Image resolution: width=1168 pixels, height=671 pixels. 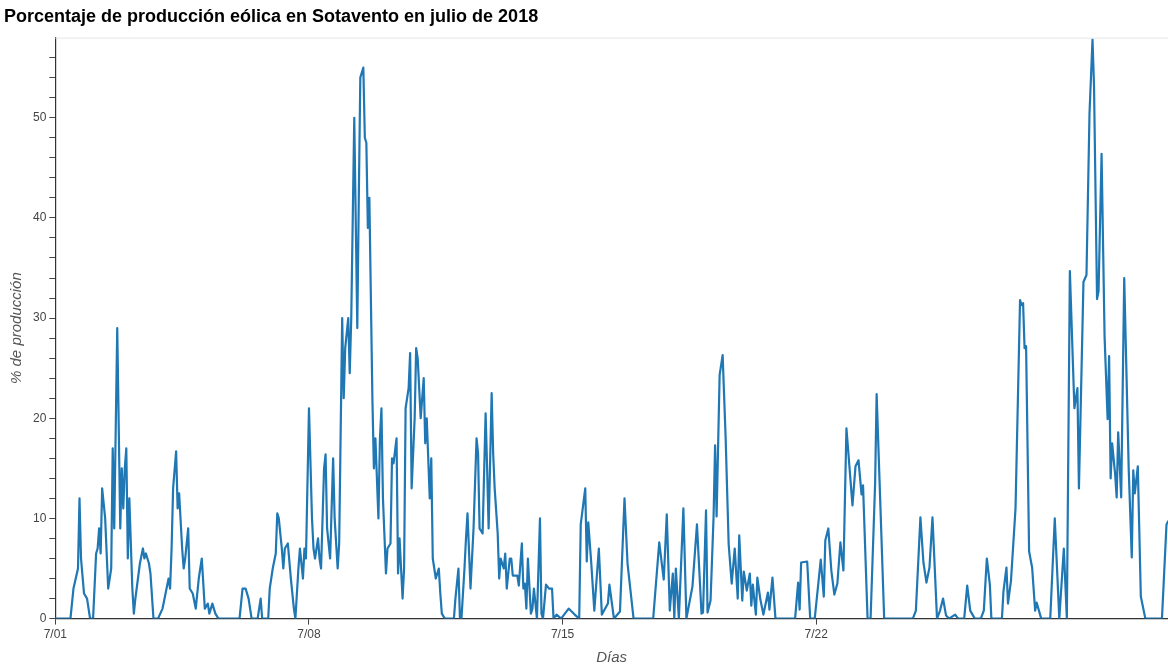 I want to click on x-axis-title: Días, so click(x=612, y=657).